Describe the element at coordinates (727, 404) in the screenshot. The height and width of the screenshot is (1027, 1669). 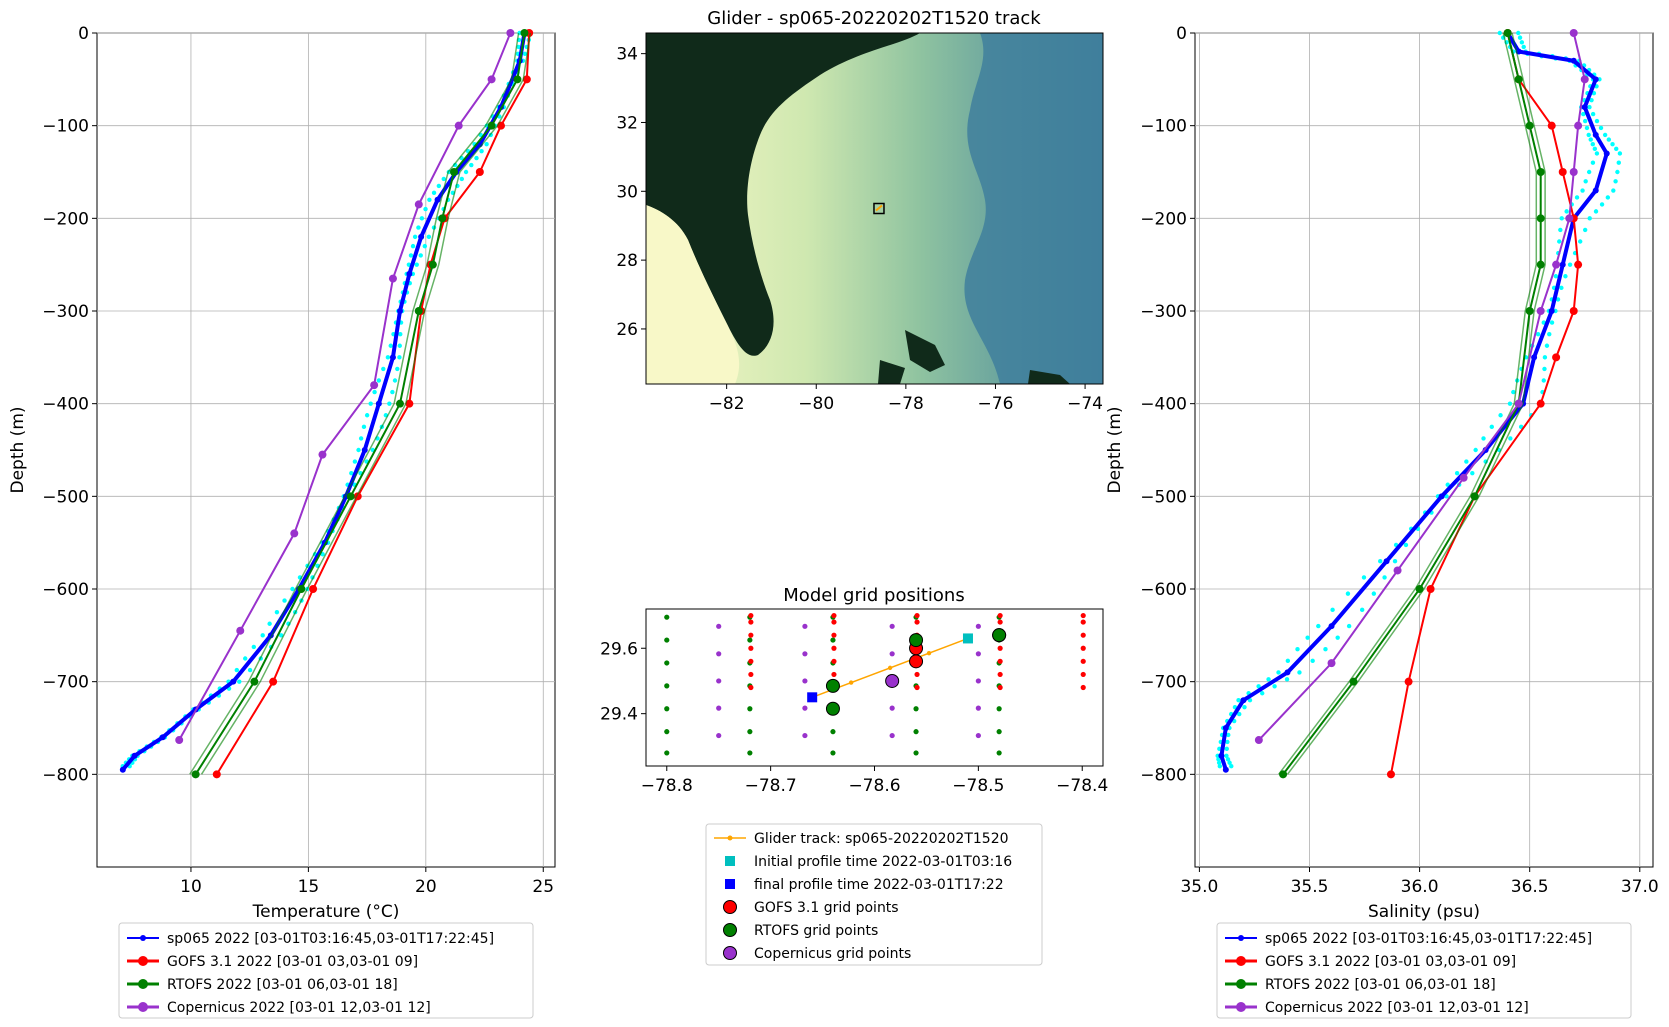
I see `x-tick-label: −82` at that location.